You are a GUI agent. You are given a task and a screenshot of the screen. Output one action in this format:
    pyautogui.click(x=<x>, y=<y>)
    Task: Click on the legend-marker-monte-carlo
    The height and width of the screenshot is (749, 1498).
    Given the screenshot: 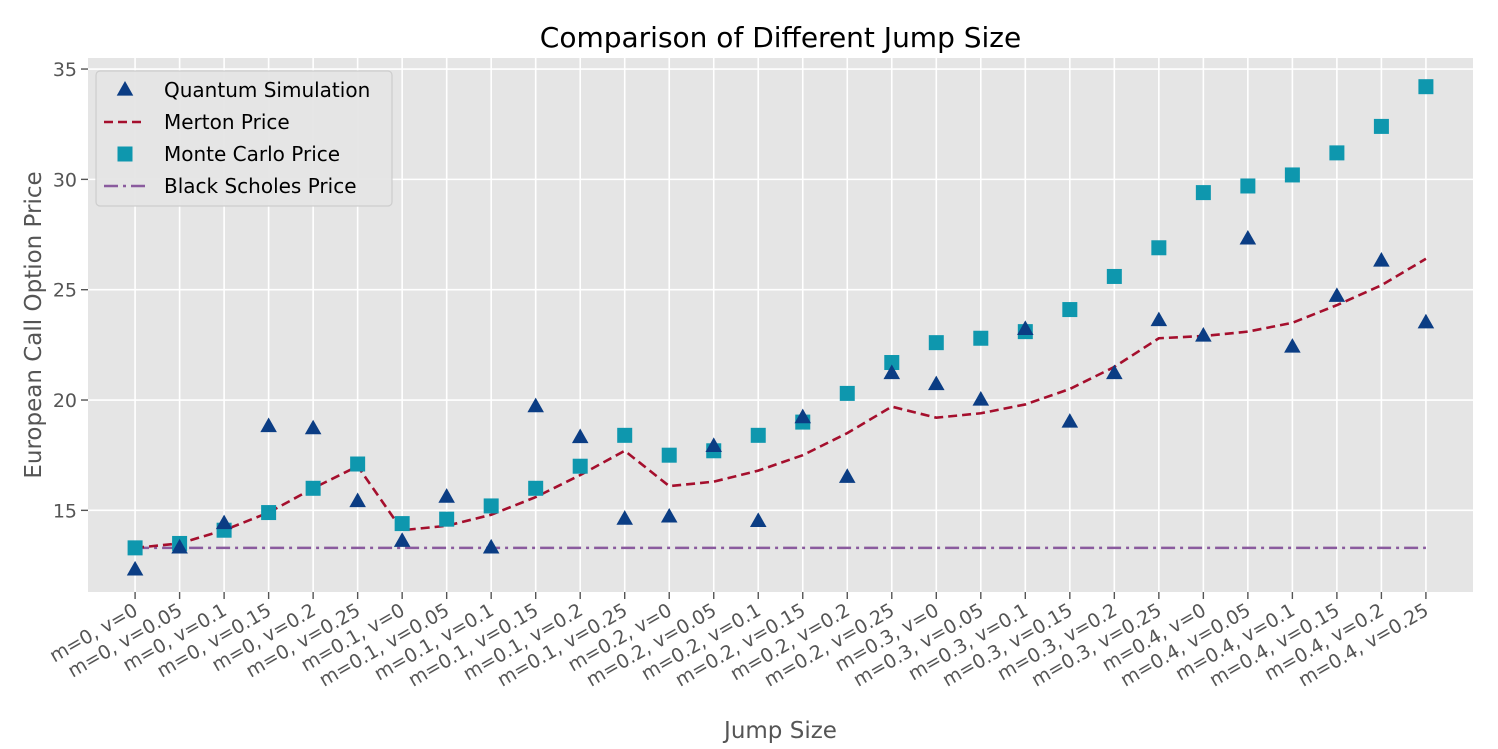 What is the action you would take?
    pyautogui.click(x=125, y=154)
    